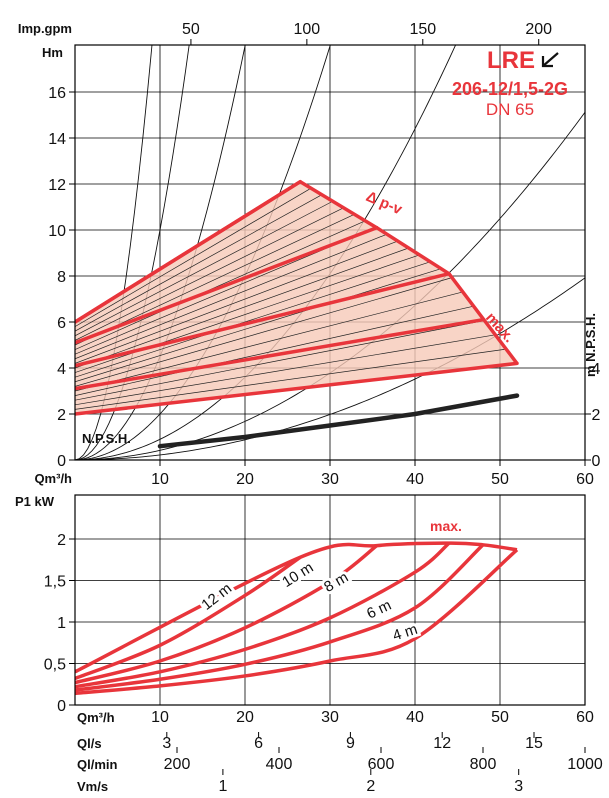  I want to click on power-axis-label: P1 kW, so click(35, 501).